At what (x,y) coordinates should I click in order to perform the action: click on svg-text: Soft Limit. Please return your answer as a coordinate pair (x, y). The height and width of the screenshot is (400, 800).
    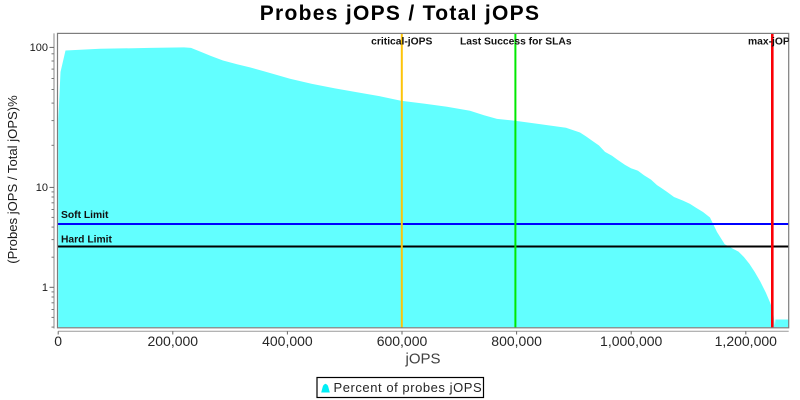
    Looking at the image, I should click on (85, 215).